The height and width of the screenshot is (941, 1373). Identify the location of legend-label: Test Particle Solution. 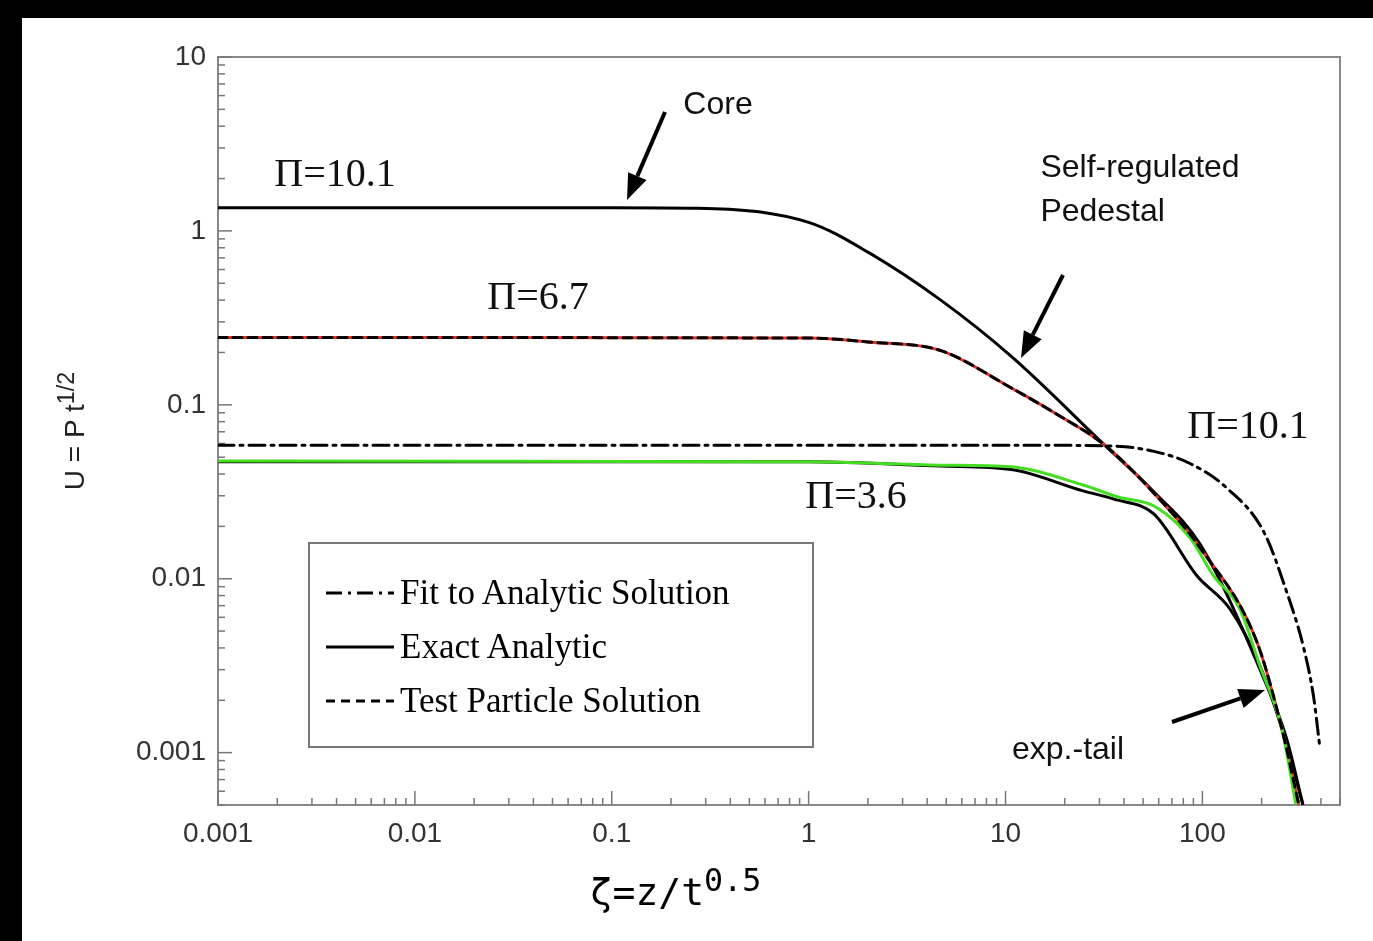
(550, 701).